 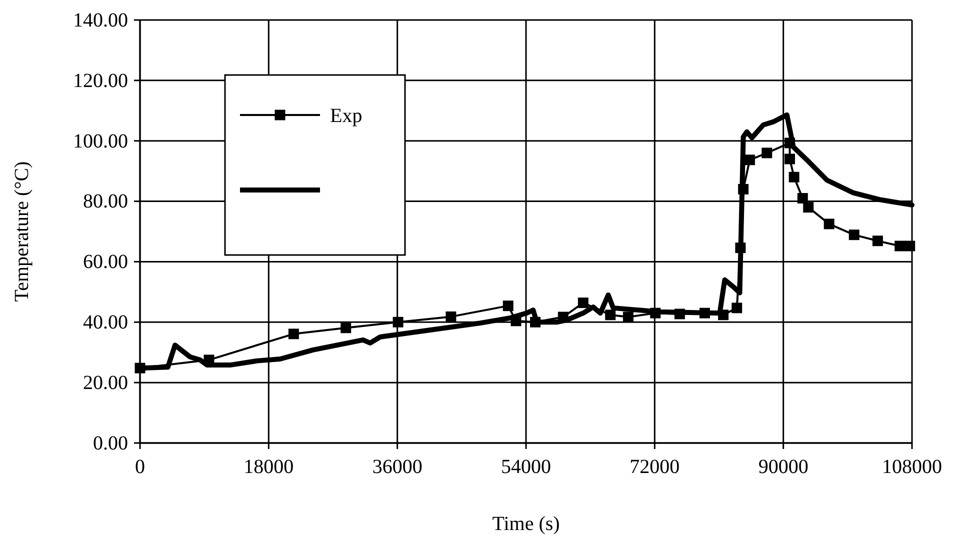 I want to click on x-tick-label: 36000, so click(x=397, y=467).